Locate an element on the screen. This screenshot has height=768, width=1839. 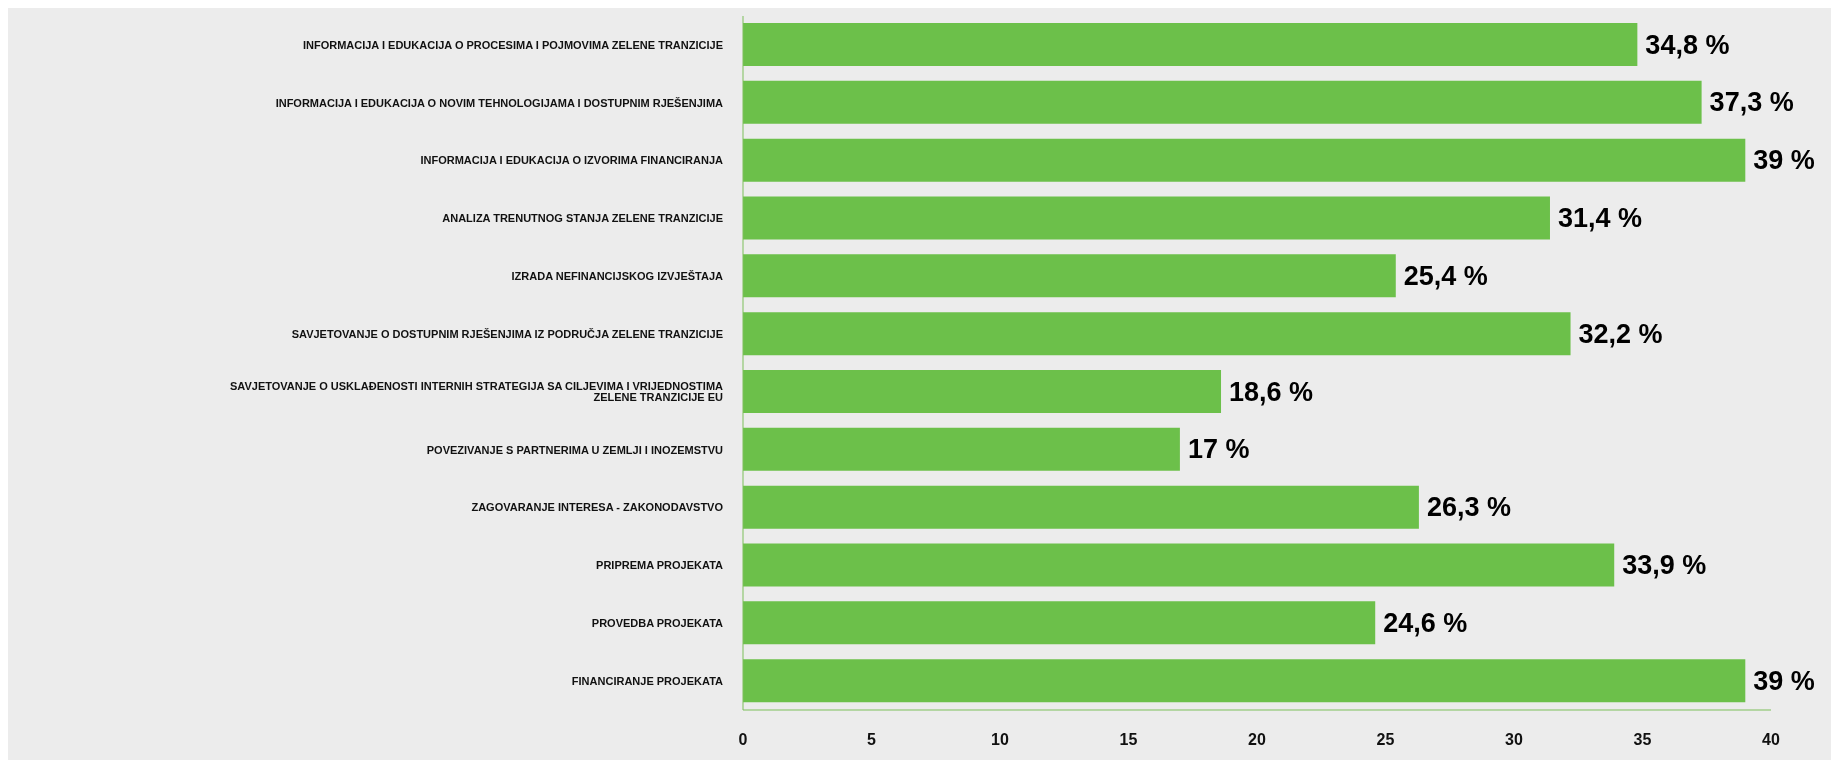
y-tick-label: POVEZIVANJE S PARTNERIMA U ZEMLJI I INOZEMSTVU is located at coordinates (575, 449).